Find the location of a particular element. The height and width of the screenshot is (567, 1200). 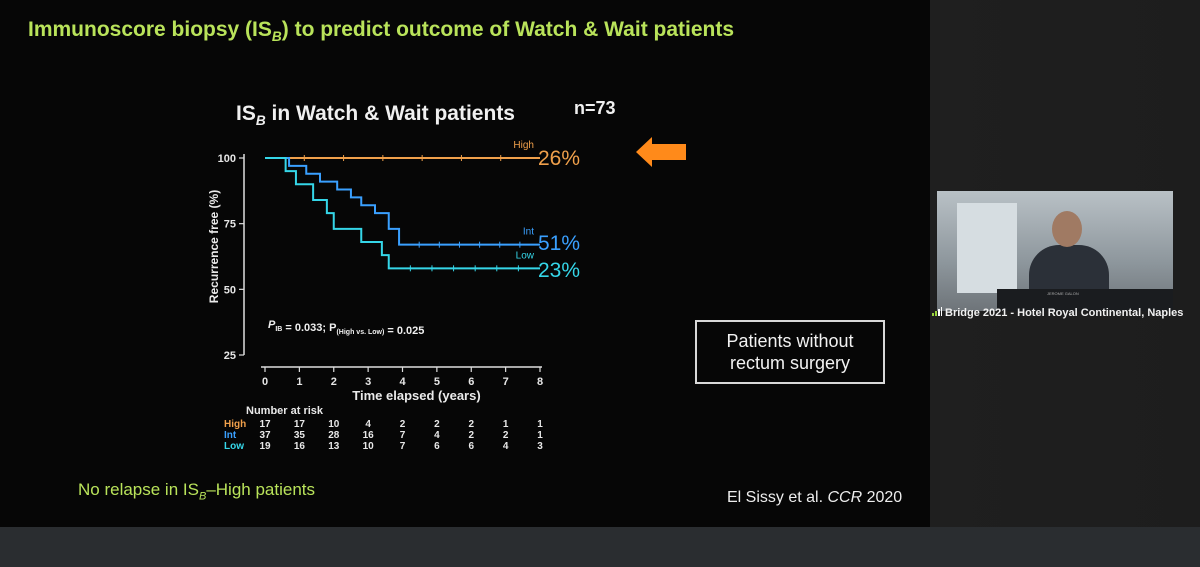

end-percentage-label: 26% is located at coordinates (559, 158).